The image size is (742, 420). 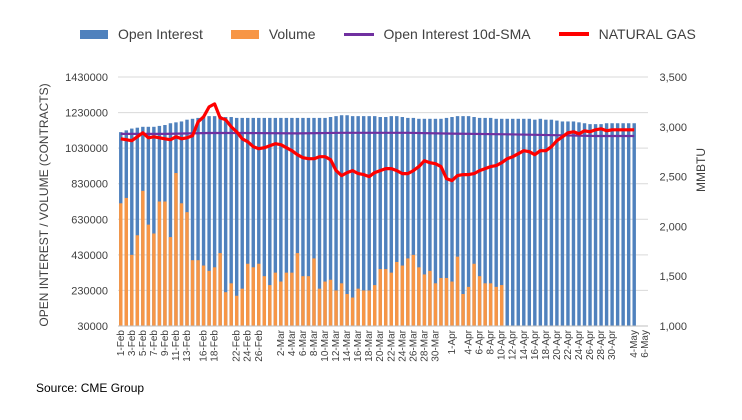 I want to click on legend-swatch-sma, so click(x=358, y=34).